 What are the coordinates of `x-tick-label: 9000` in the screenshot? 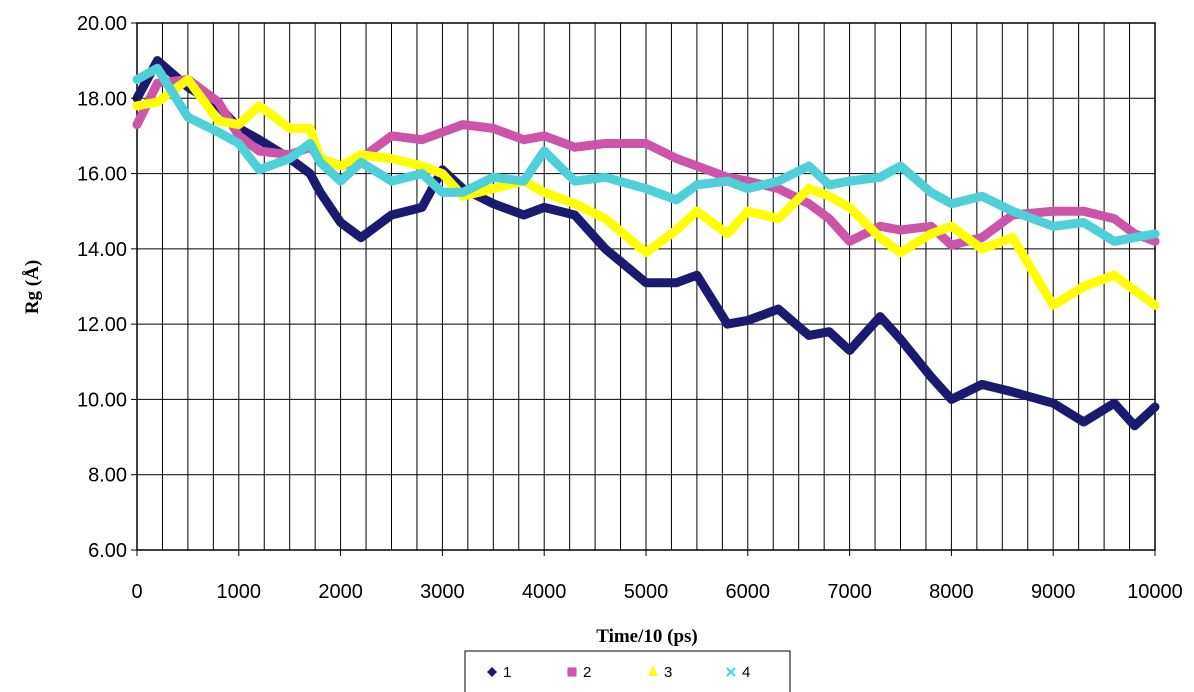 It's located at (1053, 592).